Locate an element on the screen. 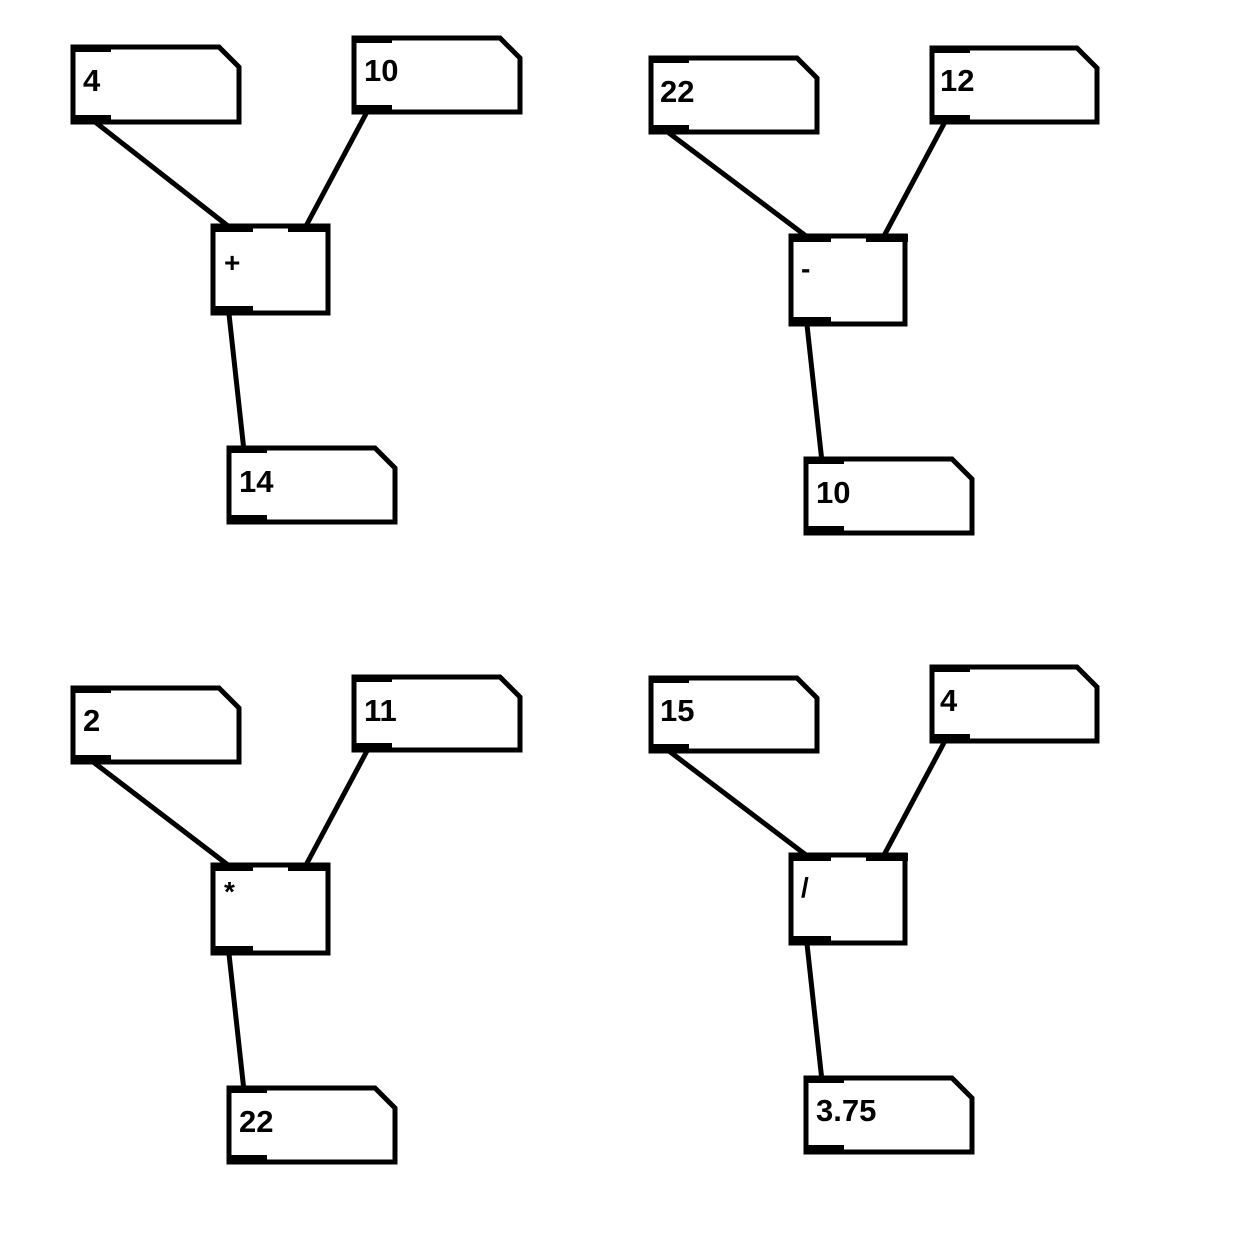  patch-group-division: 15 4 / 3.75 is located at coordinates (874, 909).